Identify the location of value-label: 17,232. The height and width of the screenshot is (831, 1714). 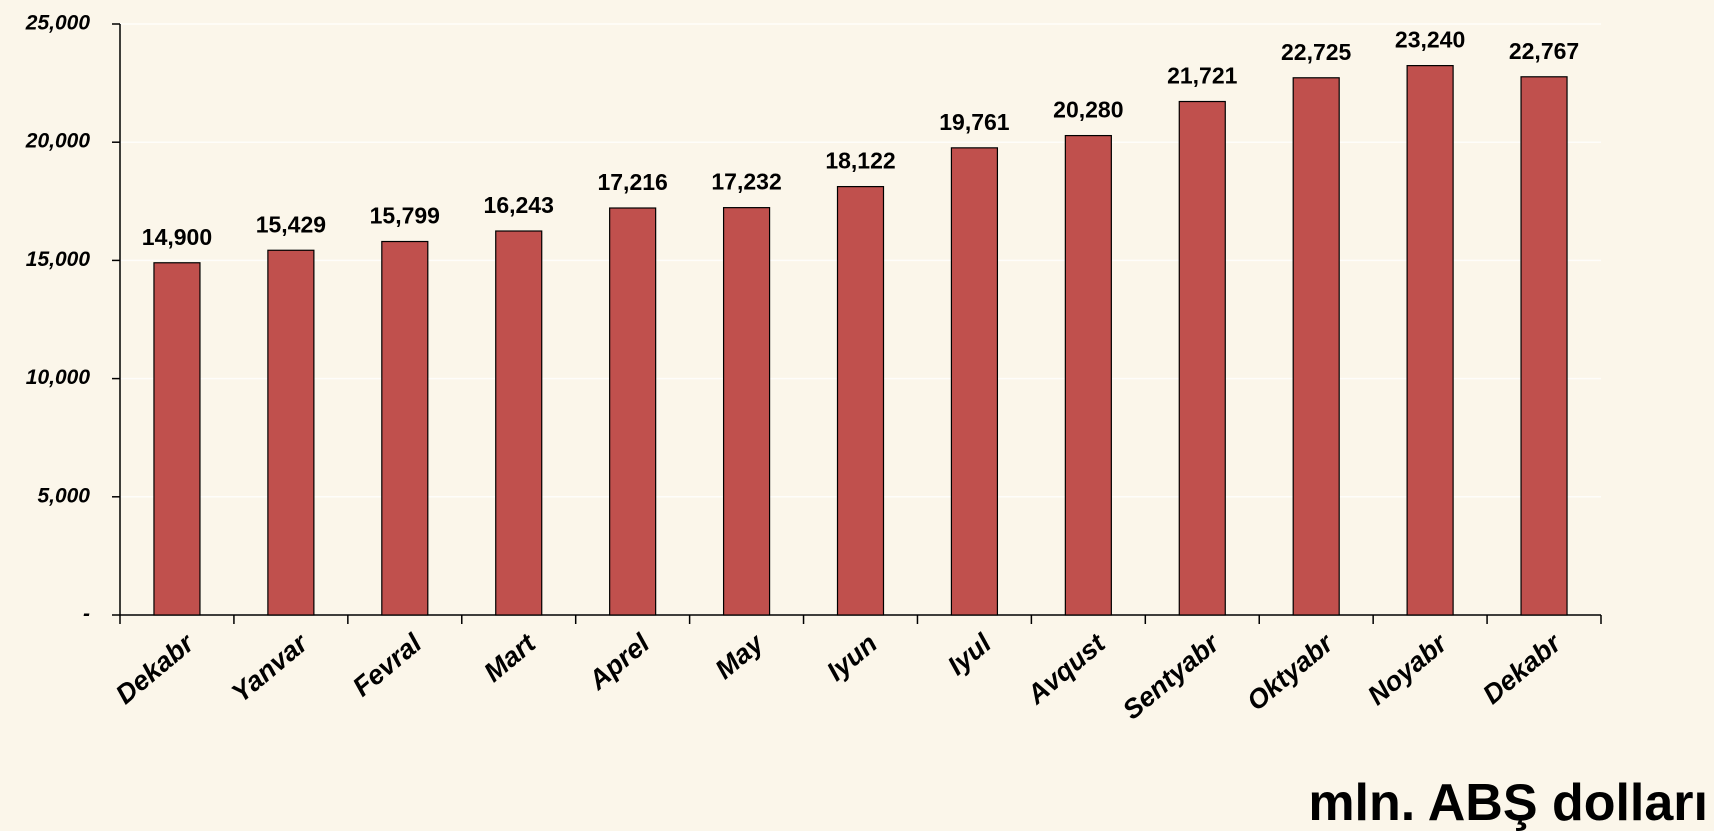
(746, 182).